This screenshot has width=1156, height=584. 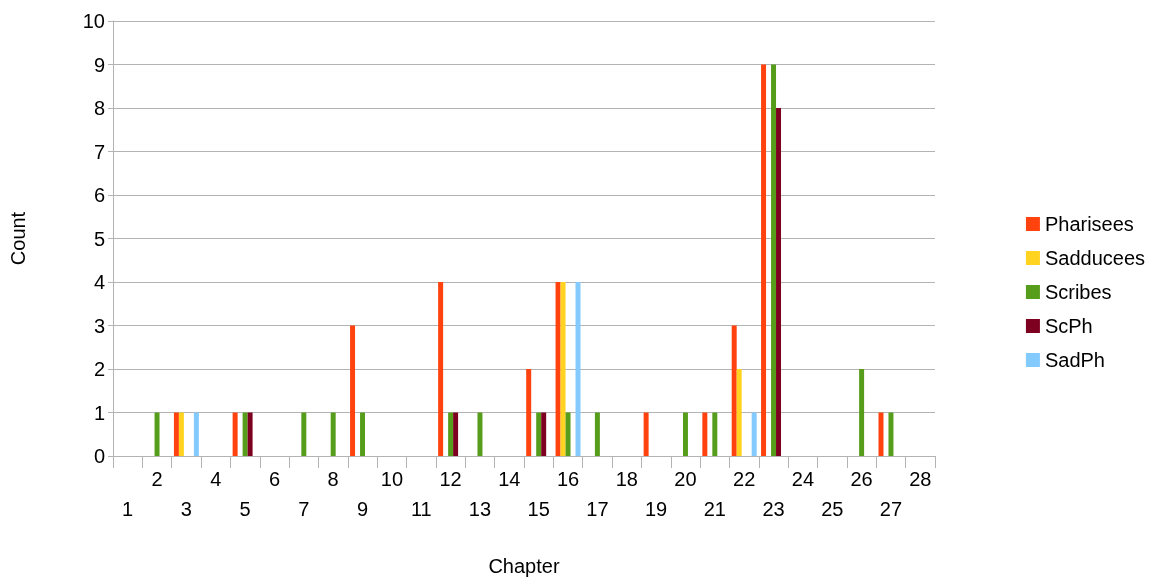 I want to click on x-tick-label: 20, so click(x=685, y=479).